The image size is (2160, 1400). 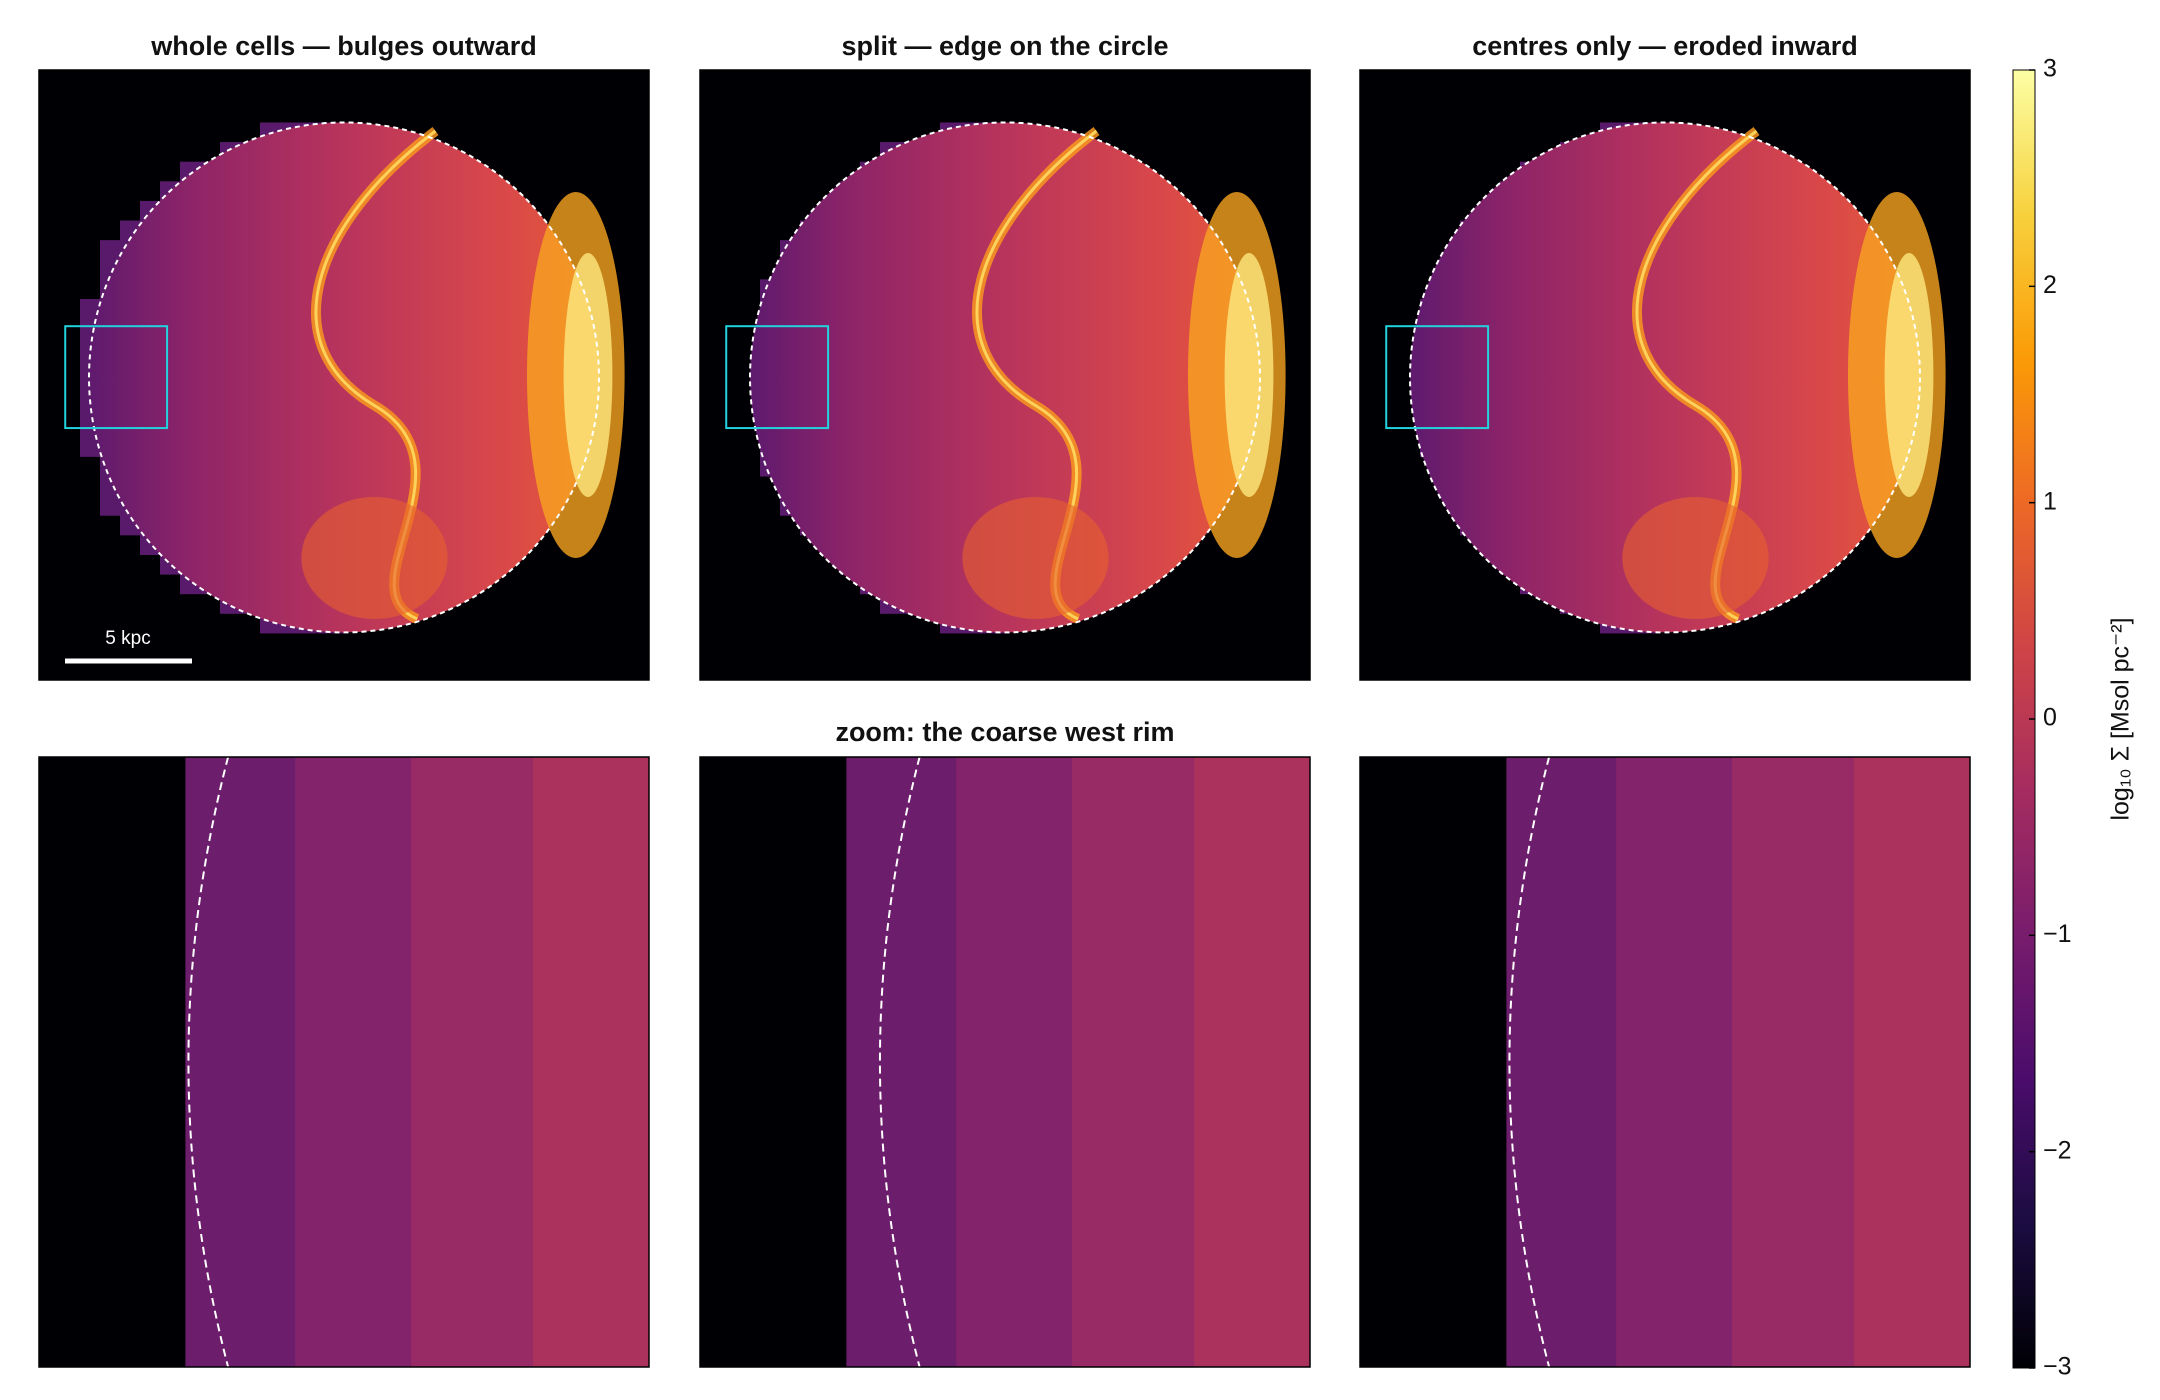 I want to click on scale-bar-label: 5 kpc, so click(x=127, y=638).